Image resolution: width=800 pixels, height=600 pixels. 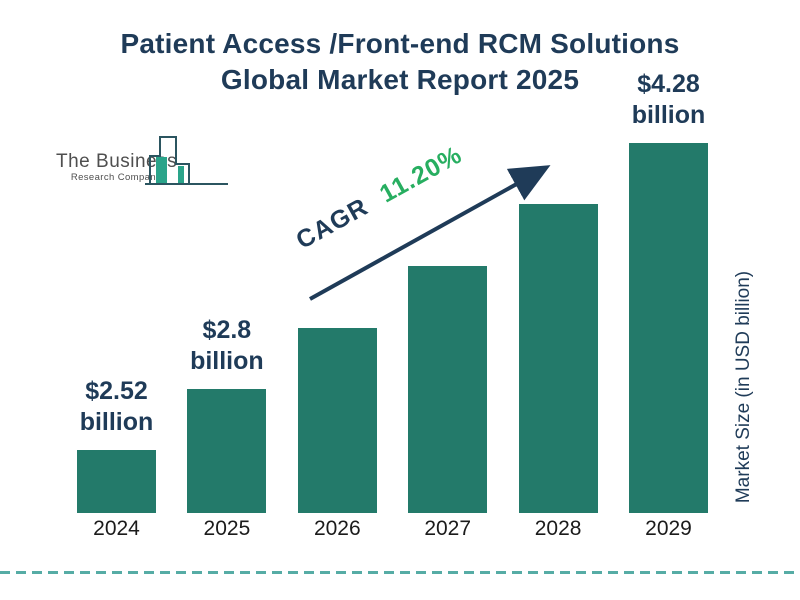 What do you see at coordinates (337, 528) in the screenshot?
I see `x-tick-2026: 2026` at bounding box center [337, 528].